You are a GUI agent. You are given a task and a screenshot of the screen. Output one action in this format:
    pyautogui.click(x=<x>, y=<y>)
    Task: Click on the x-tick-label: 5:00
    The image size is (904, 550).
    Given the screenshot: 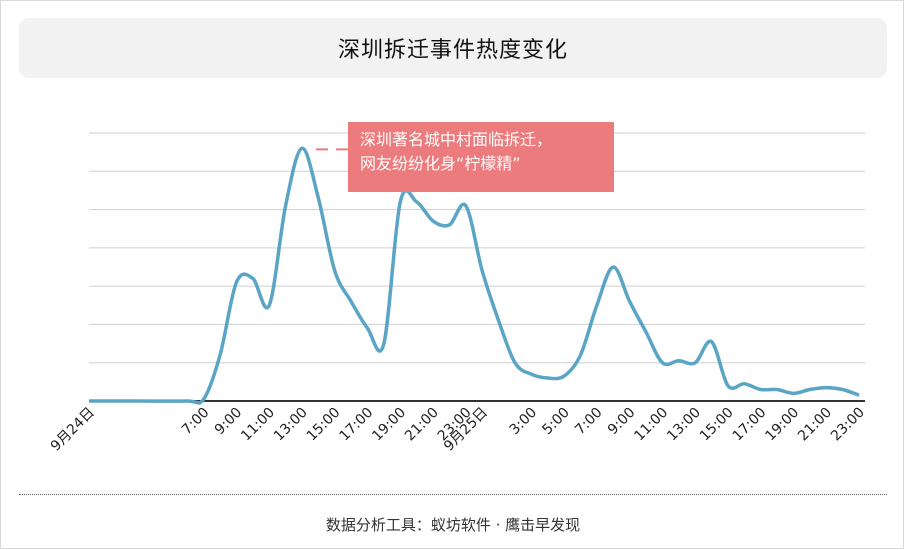 What is the action you would take?
    pyautogui.click(x=556, y=422)
    